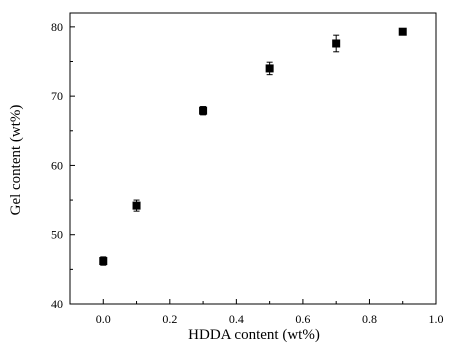 This screenshot has width=449, height=350. What do you see at coordinates (103, 319) in the screenshot?
I see `x-tick-label: 0.0` at bounding box center [103, 319].